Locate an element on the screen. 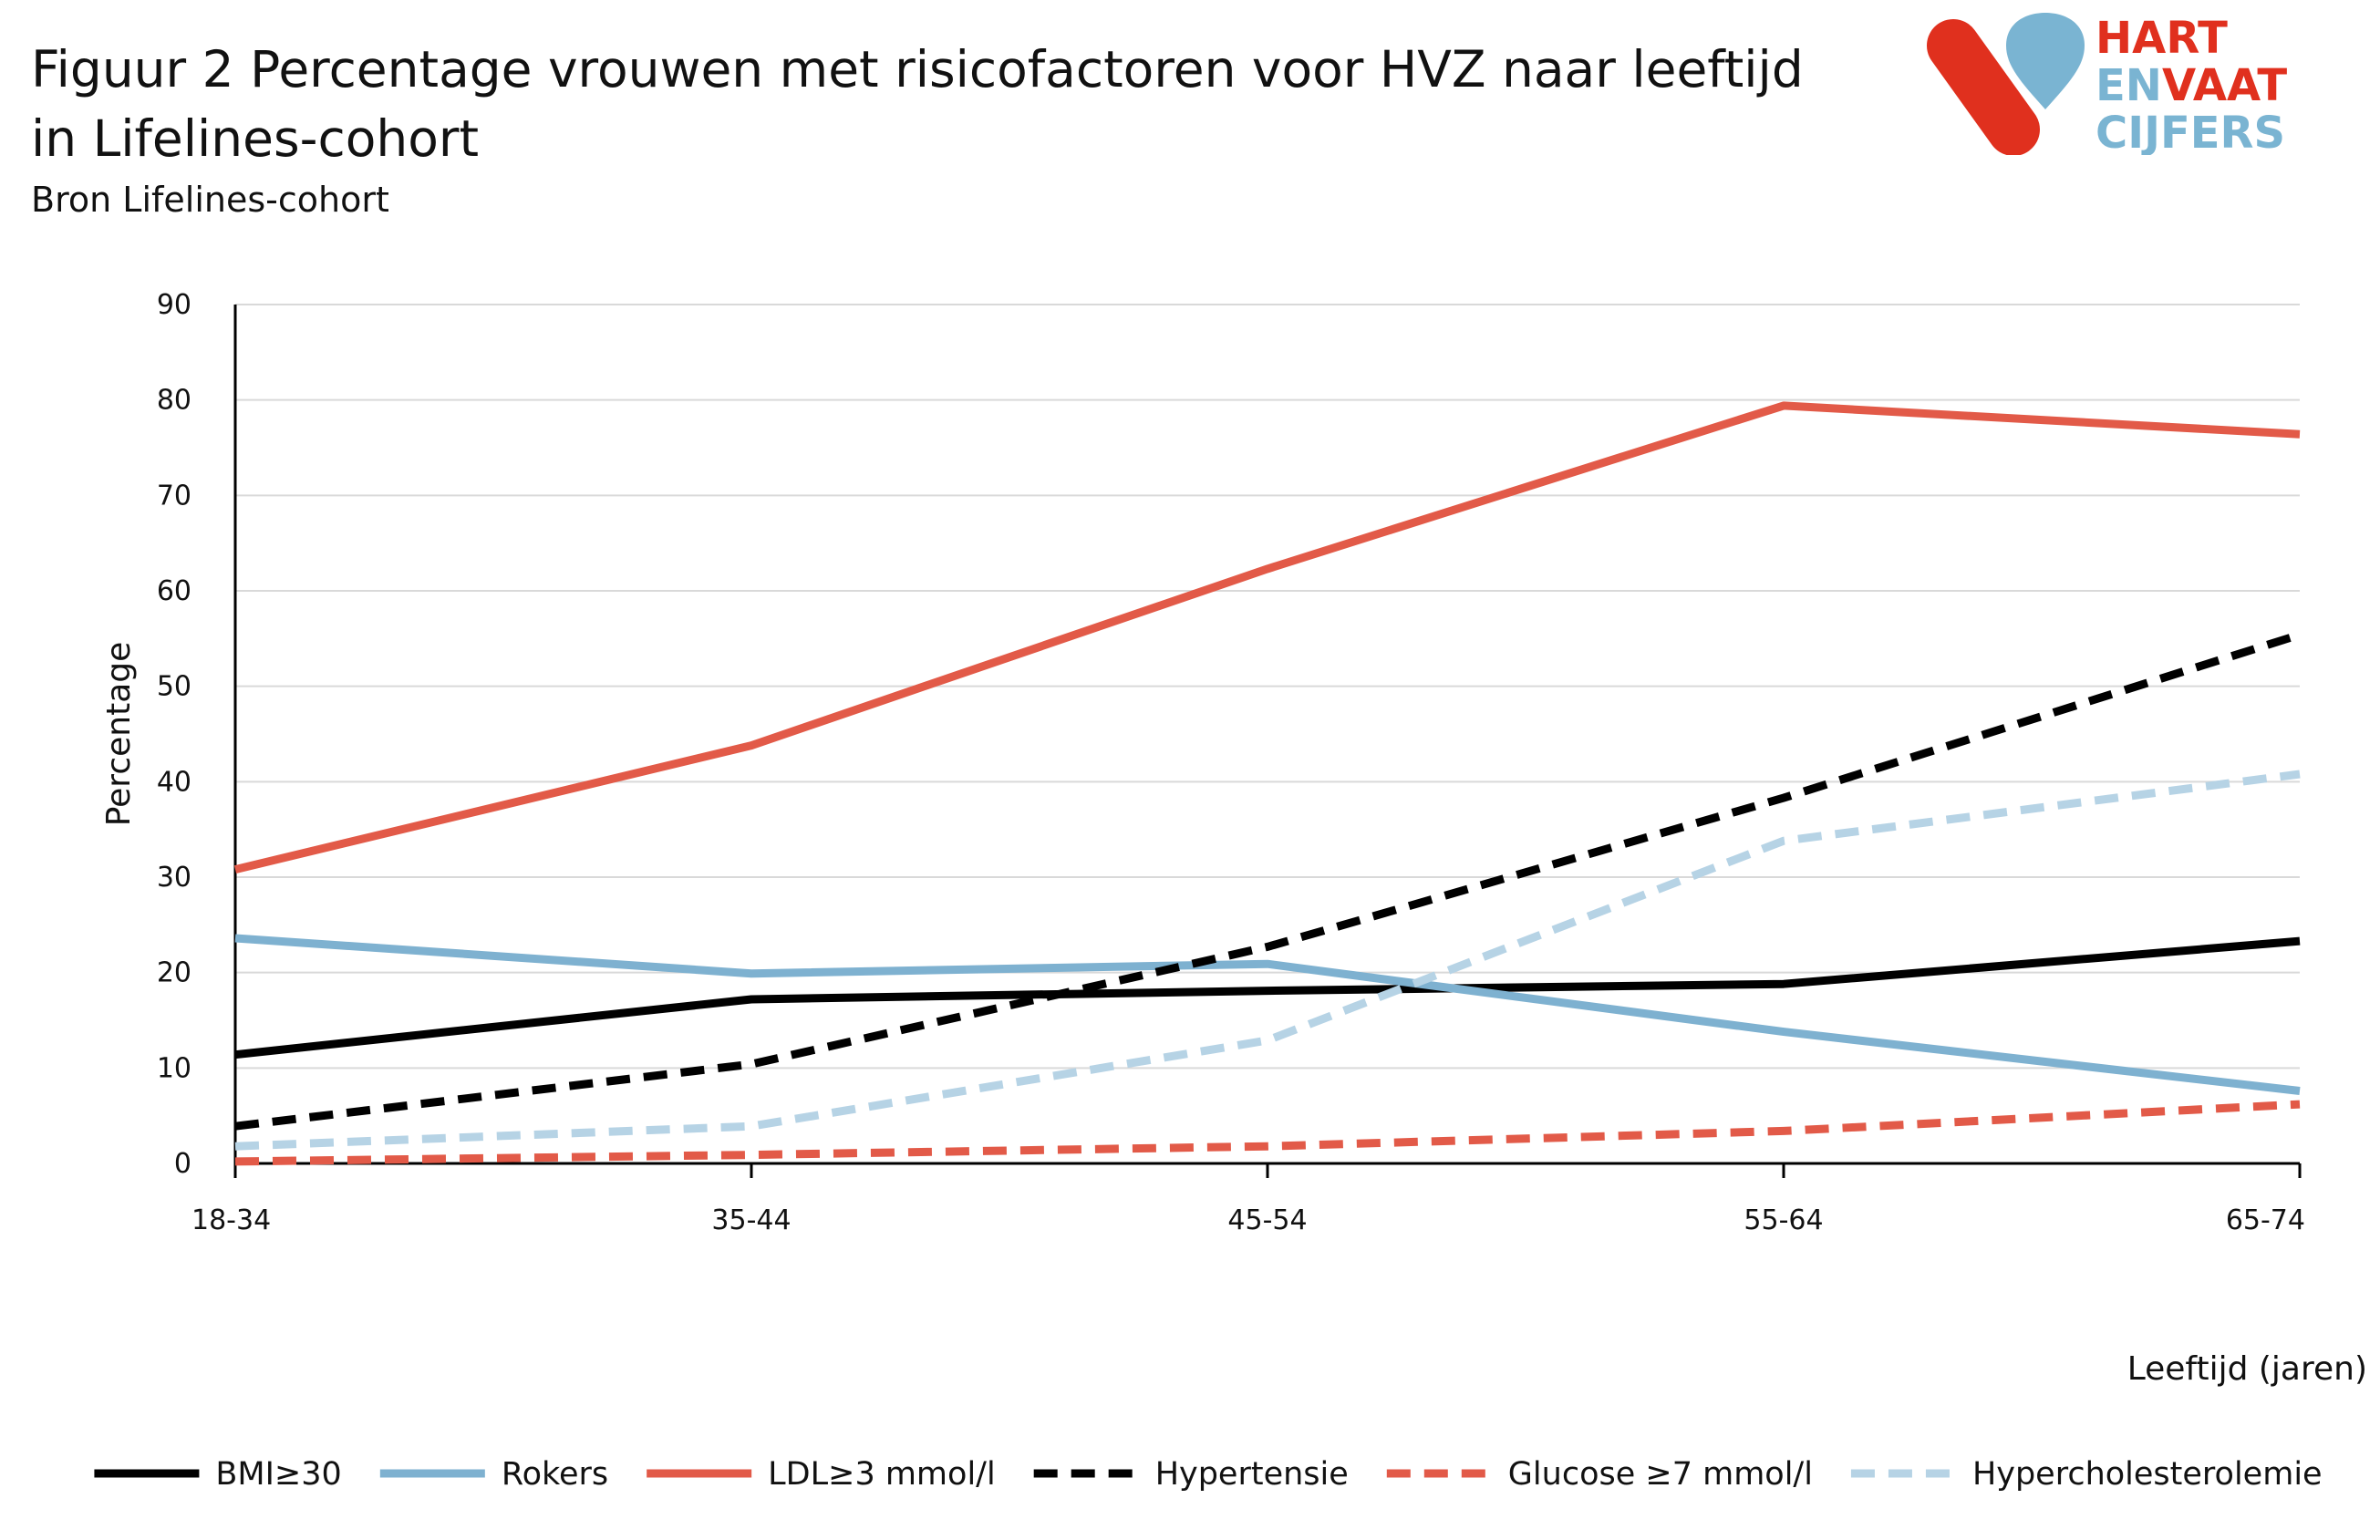  x-tick-label: 55-64 is located at coordinates (1784, 1220).